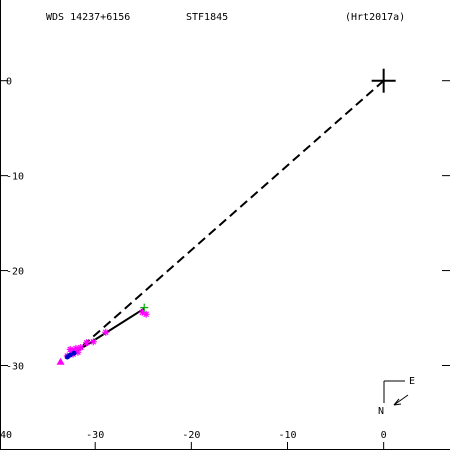 The image size is (450, 450). I want to click on compass: E N, so click(396, 396).